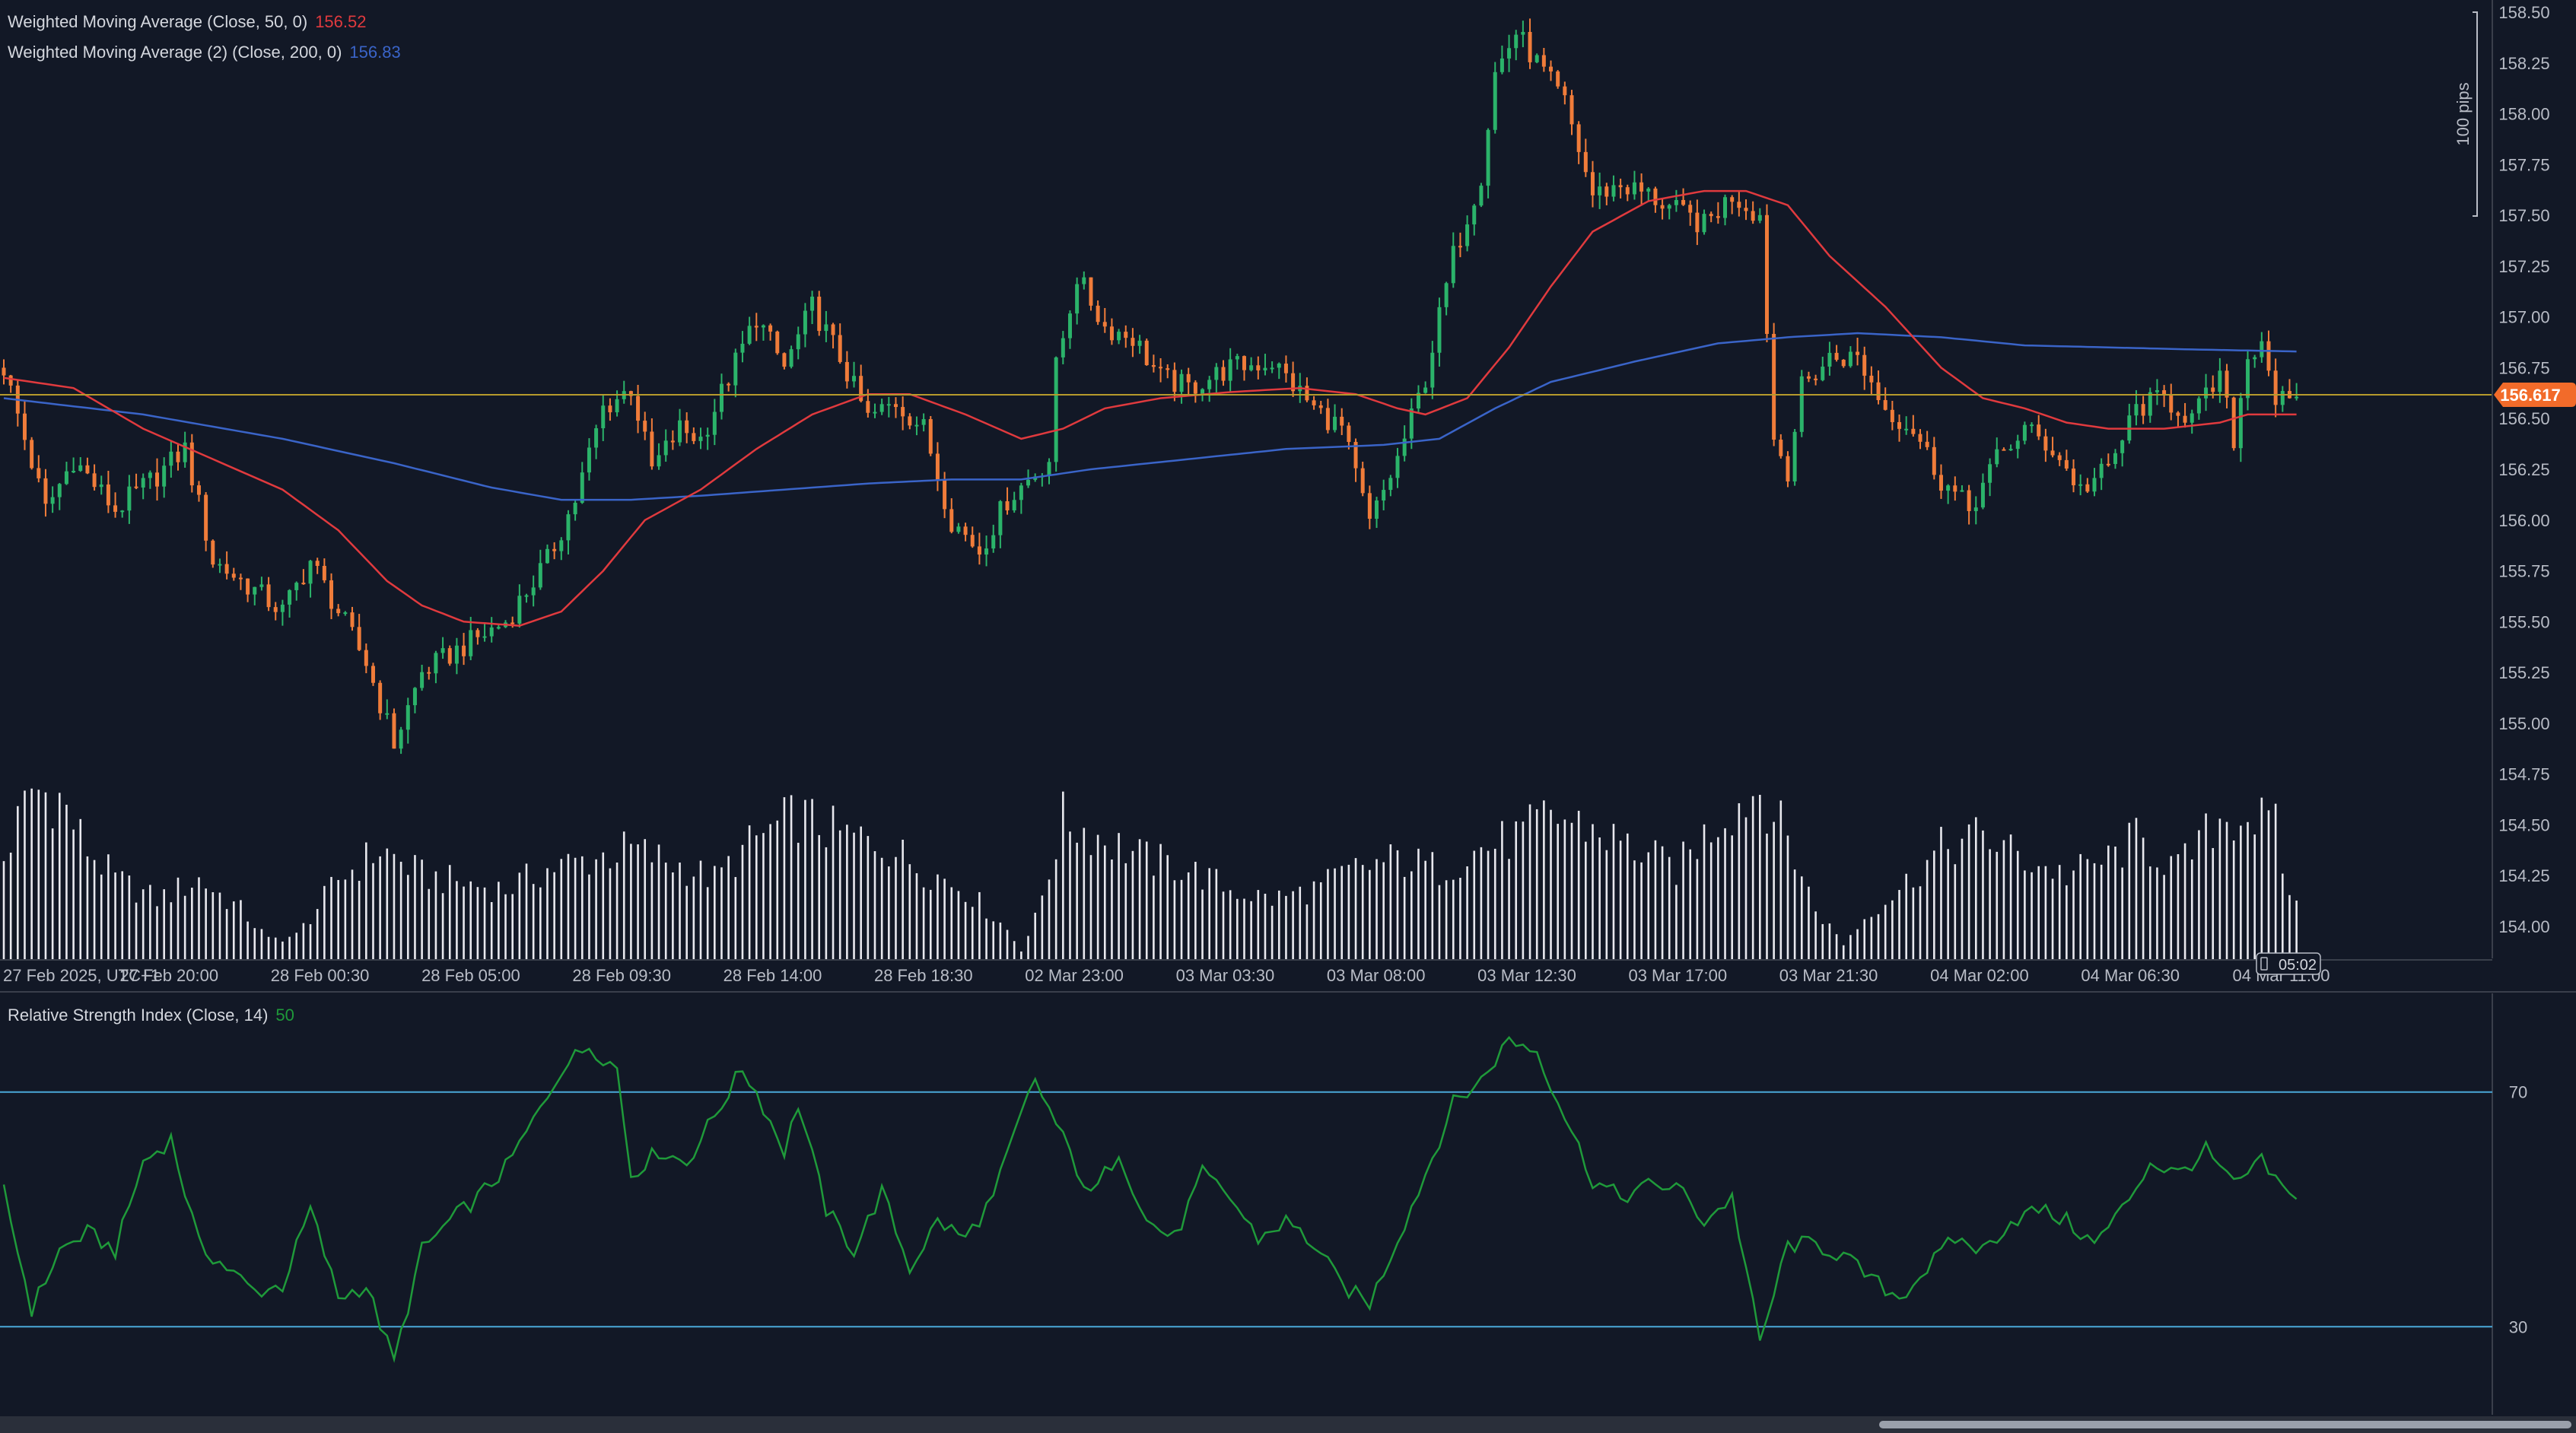 This screenshot has height=1433, width=2576. What do you see at coordinates (2530, 396) in the screenshot?
I see `current-price-tag-label: 156.617` at bounding box center [2530, 396].